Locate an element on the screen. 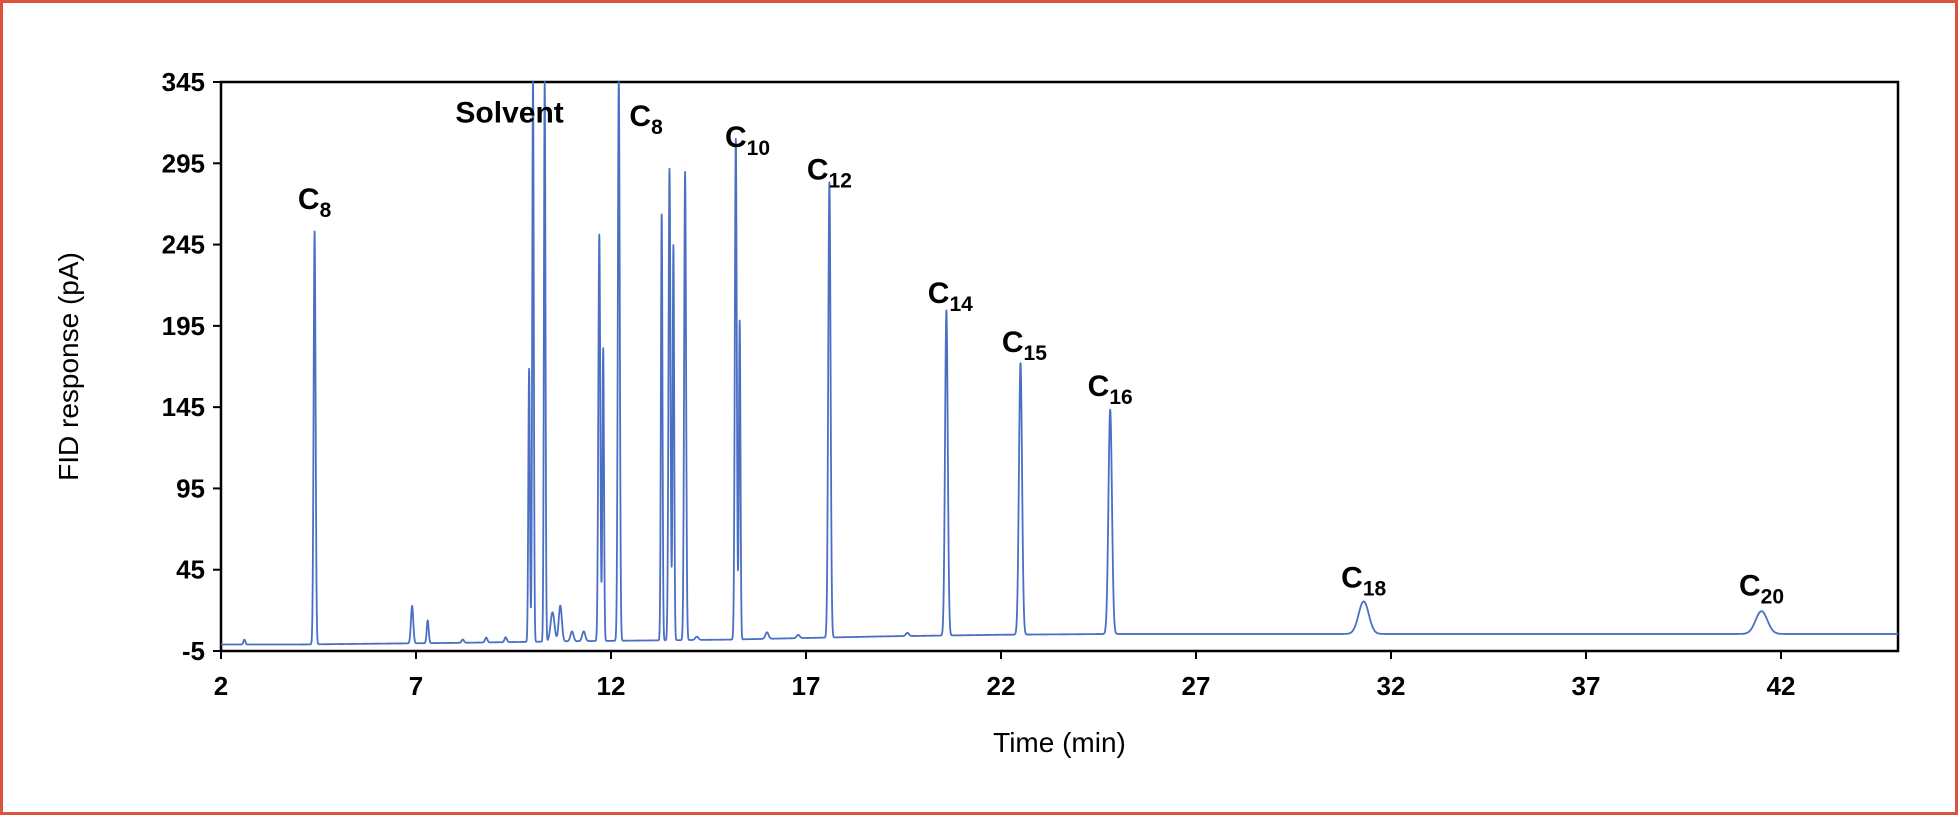  x-tick-label: 7 is located at coordinates (416, 686).